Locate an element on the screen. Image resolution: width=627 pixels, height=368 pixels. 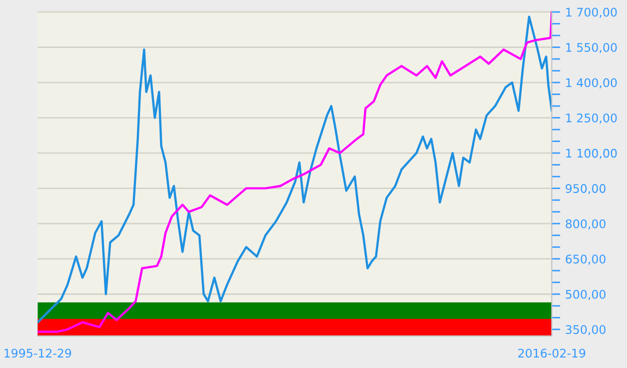
y-tick-label: 650,00 is located at coordinates (586, 259).